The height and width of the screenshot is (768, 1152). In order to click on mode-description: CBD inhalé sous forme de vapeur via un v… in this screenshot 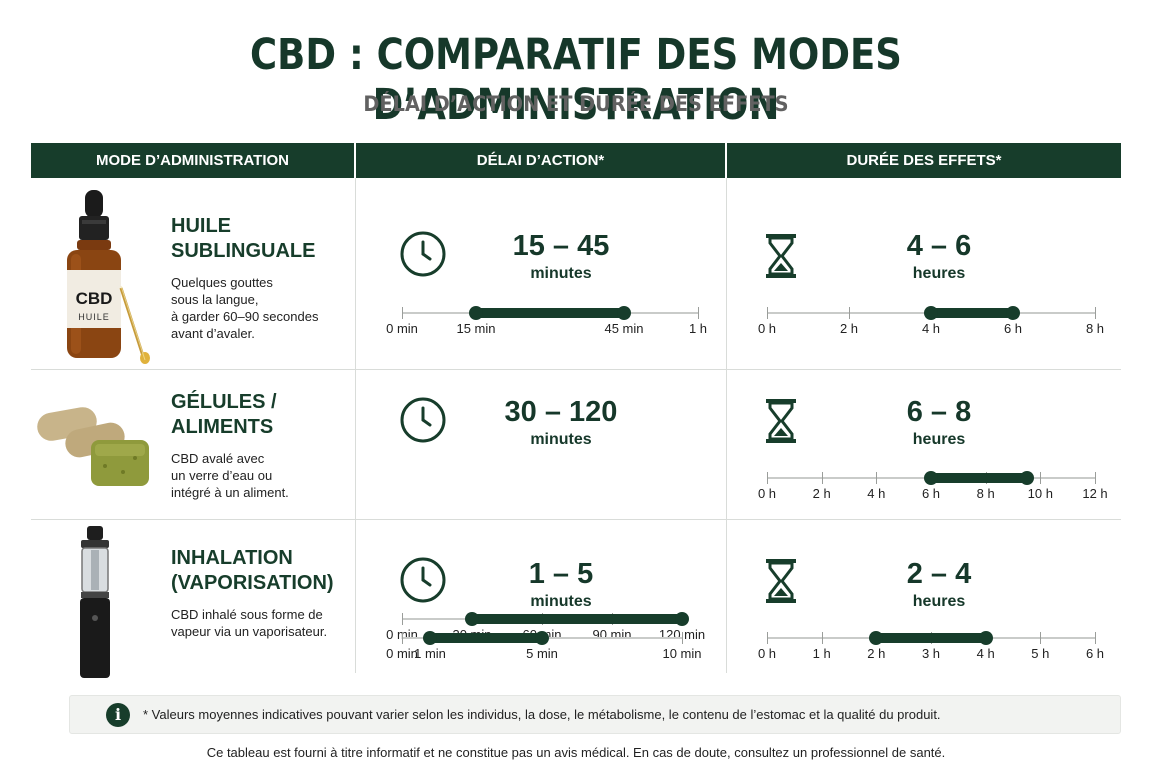, I will do `click(249, 623)`.